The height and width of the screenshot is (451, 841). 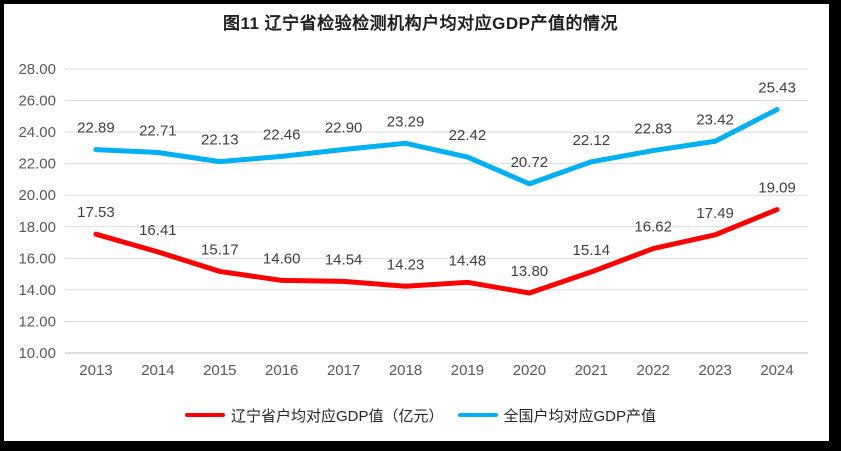 What do you see at coordinates (468, 260) in the screenshot?
I see `data-label: 14.48` at bounding box center [468, 260].